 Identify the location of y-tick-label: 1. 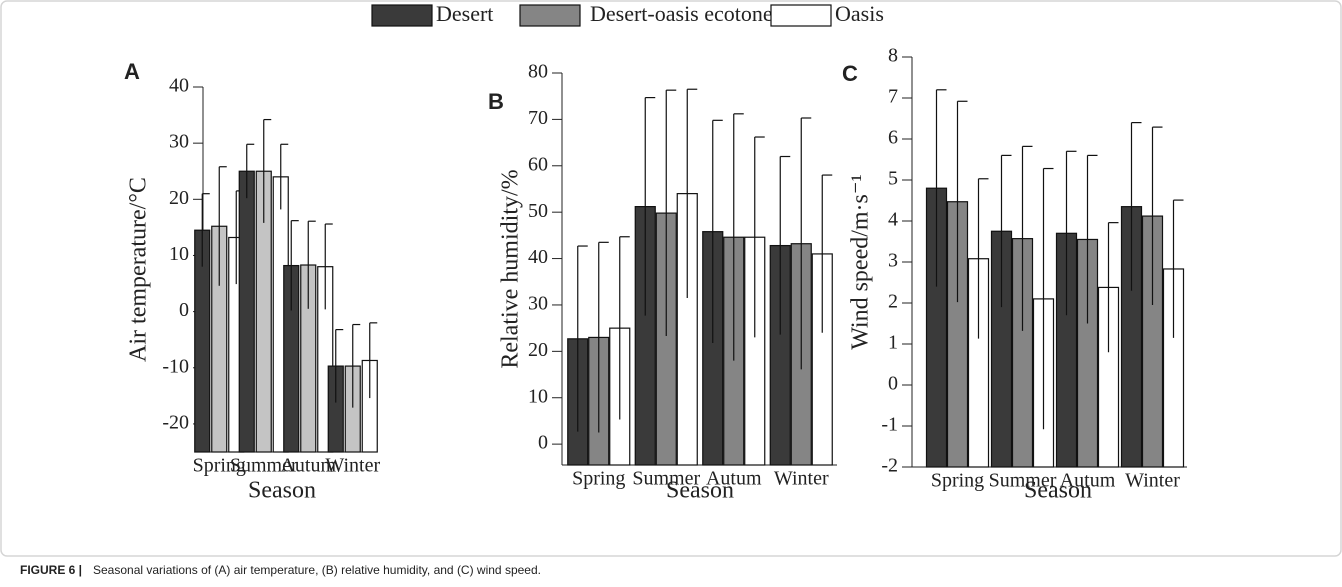
(893, 343).